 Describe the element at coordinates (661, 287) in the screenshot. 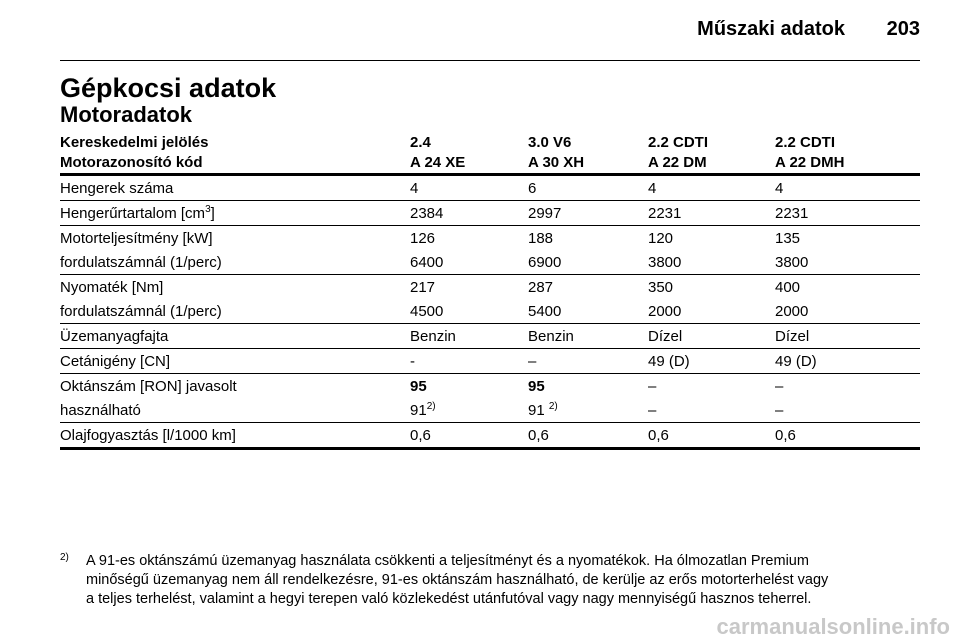

I see `cell: 350` at that location.